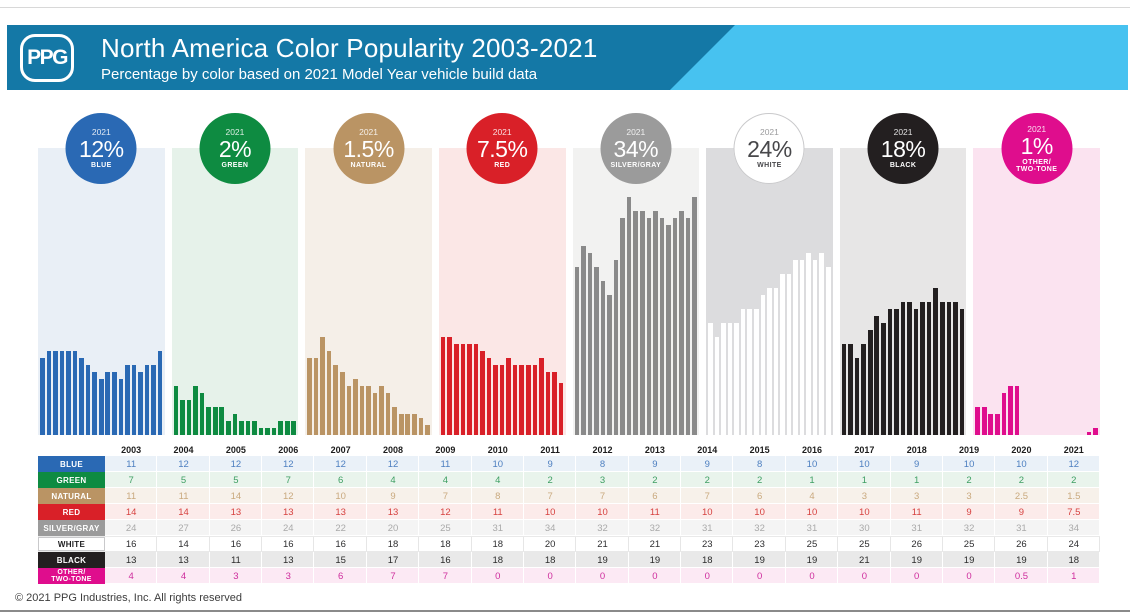 The image size is (1130, 616). What do you see at coordinates (569, 480) in the screenshot?
I see `table-row-green: GREEN 7 5 5 7 6 4 4 4 2 3 2 2 2 1 1 1 2 2 2` at bounding box center [569, 480].